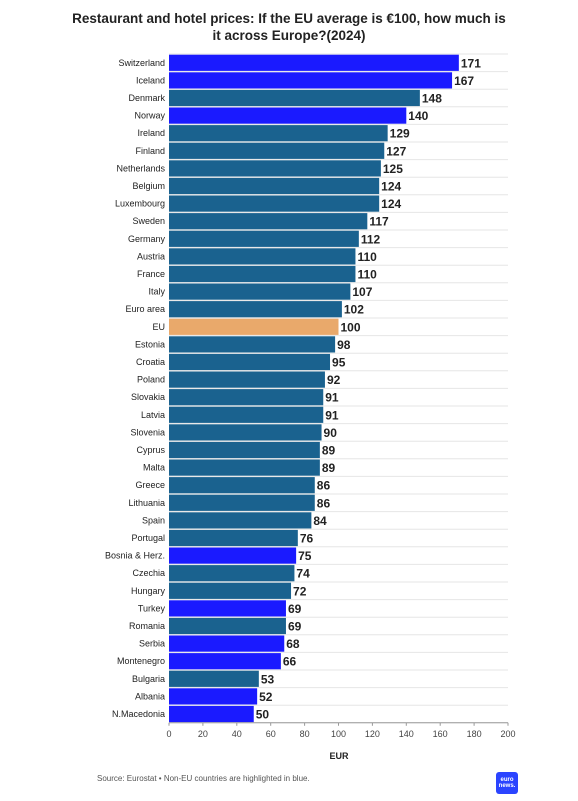 The height and width of the screenshot is (801, 578). What do you see at coordinates (305, 734) in the screenshot?
I see `x-tick-label: 80` at bounding box center [305, 734].